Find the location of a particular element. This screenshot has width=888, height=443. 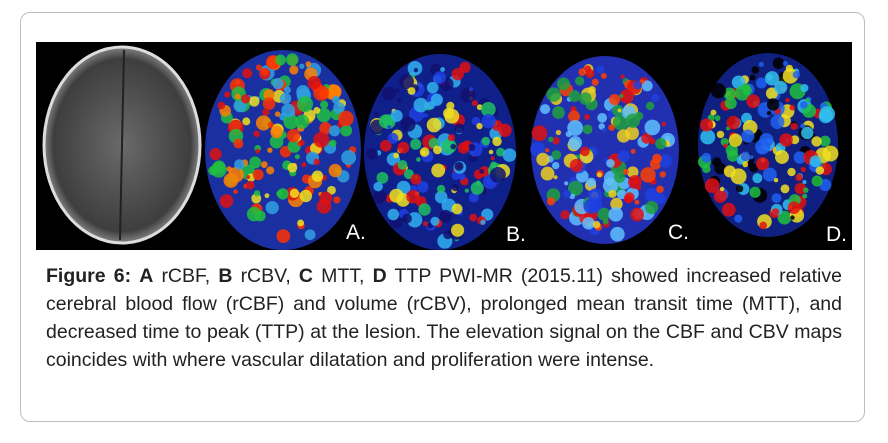

caption-key: D is located at coordinates (379, 276).